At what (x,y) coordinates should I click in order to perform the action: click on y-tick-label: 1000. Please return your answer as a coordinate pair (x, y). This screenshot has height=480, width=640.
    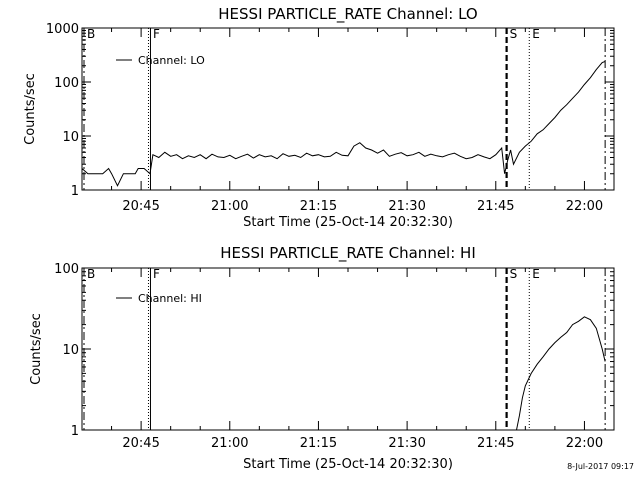
    Looking at the image, I should click on (62, 29).